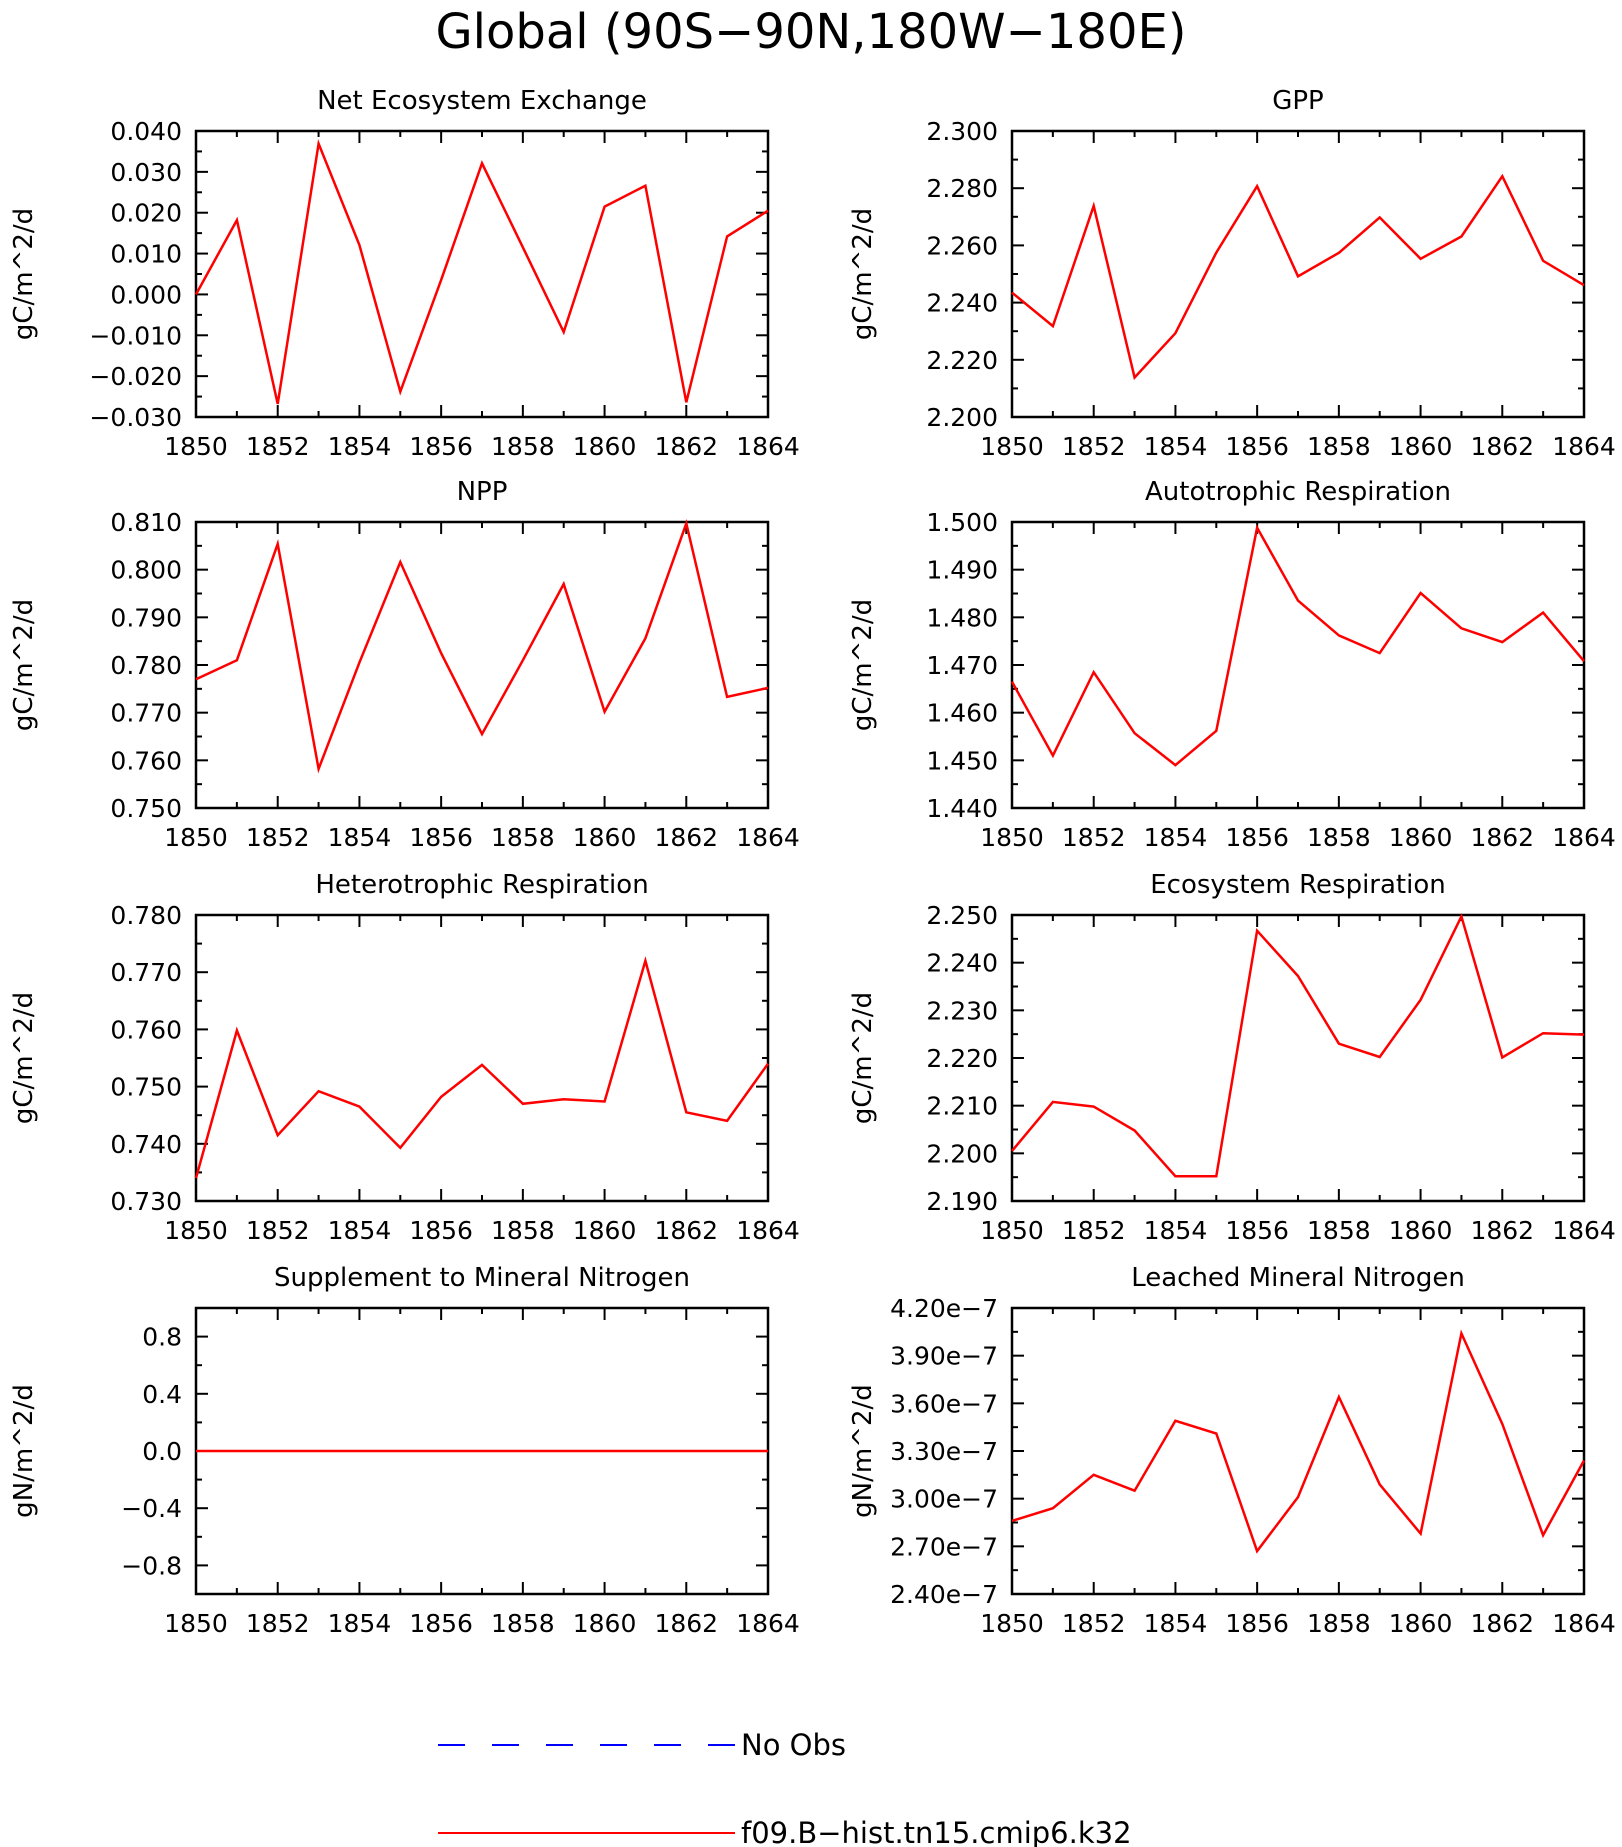 The height and width of the screenshot is (1847, 1622). Describe the element at coordinates (944, 1356) in the screenshot. I see `y-tick-label: 3.90e−7` at that location.